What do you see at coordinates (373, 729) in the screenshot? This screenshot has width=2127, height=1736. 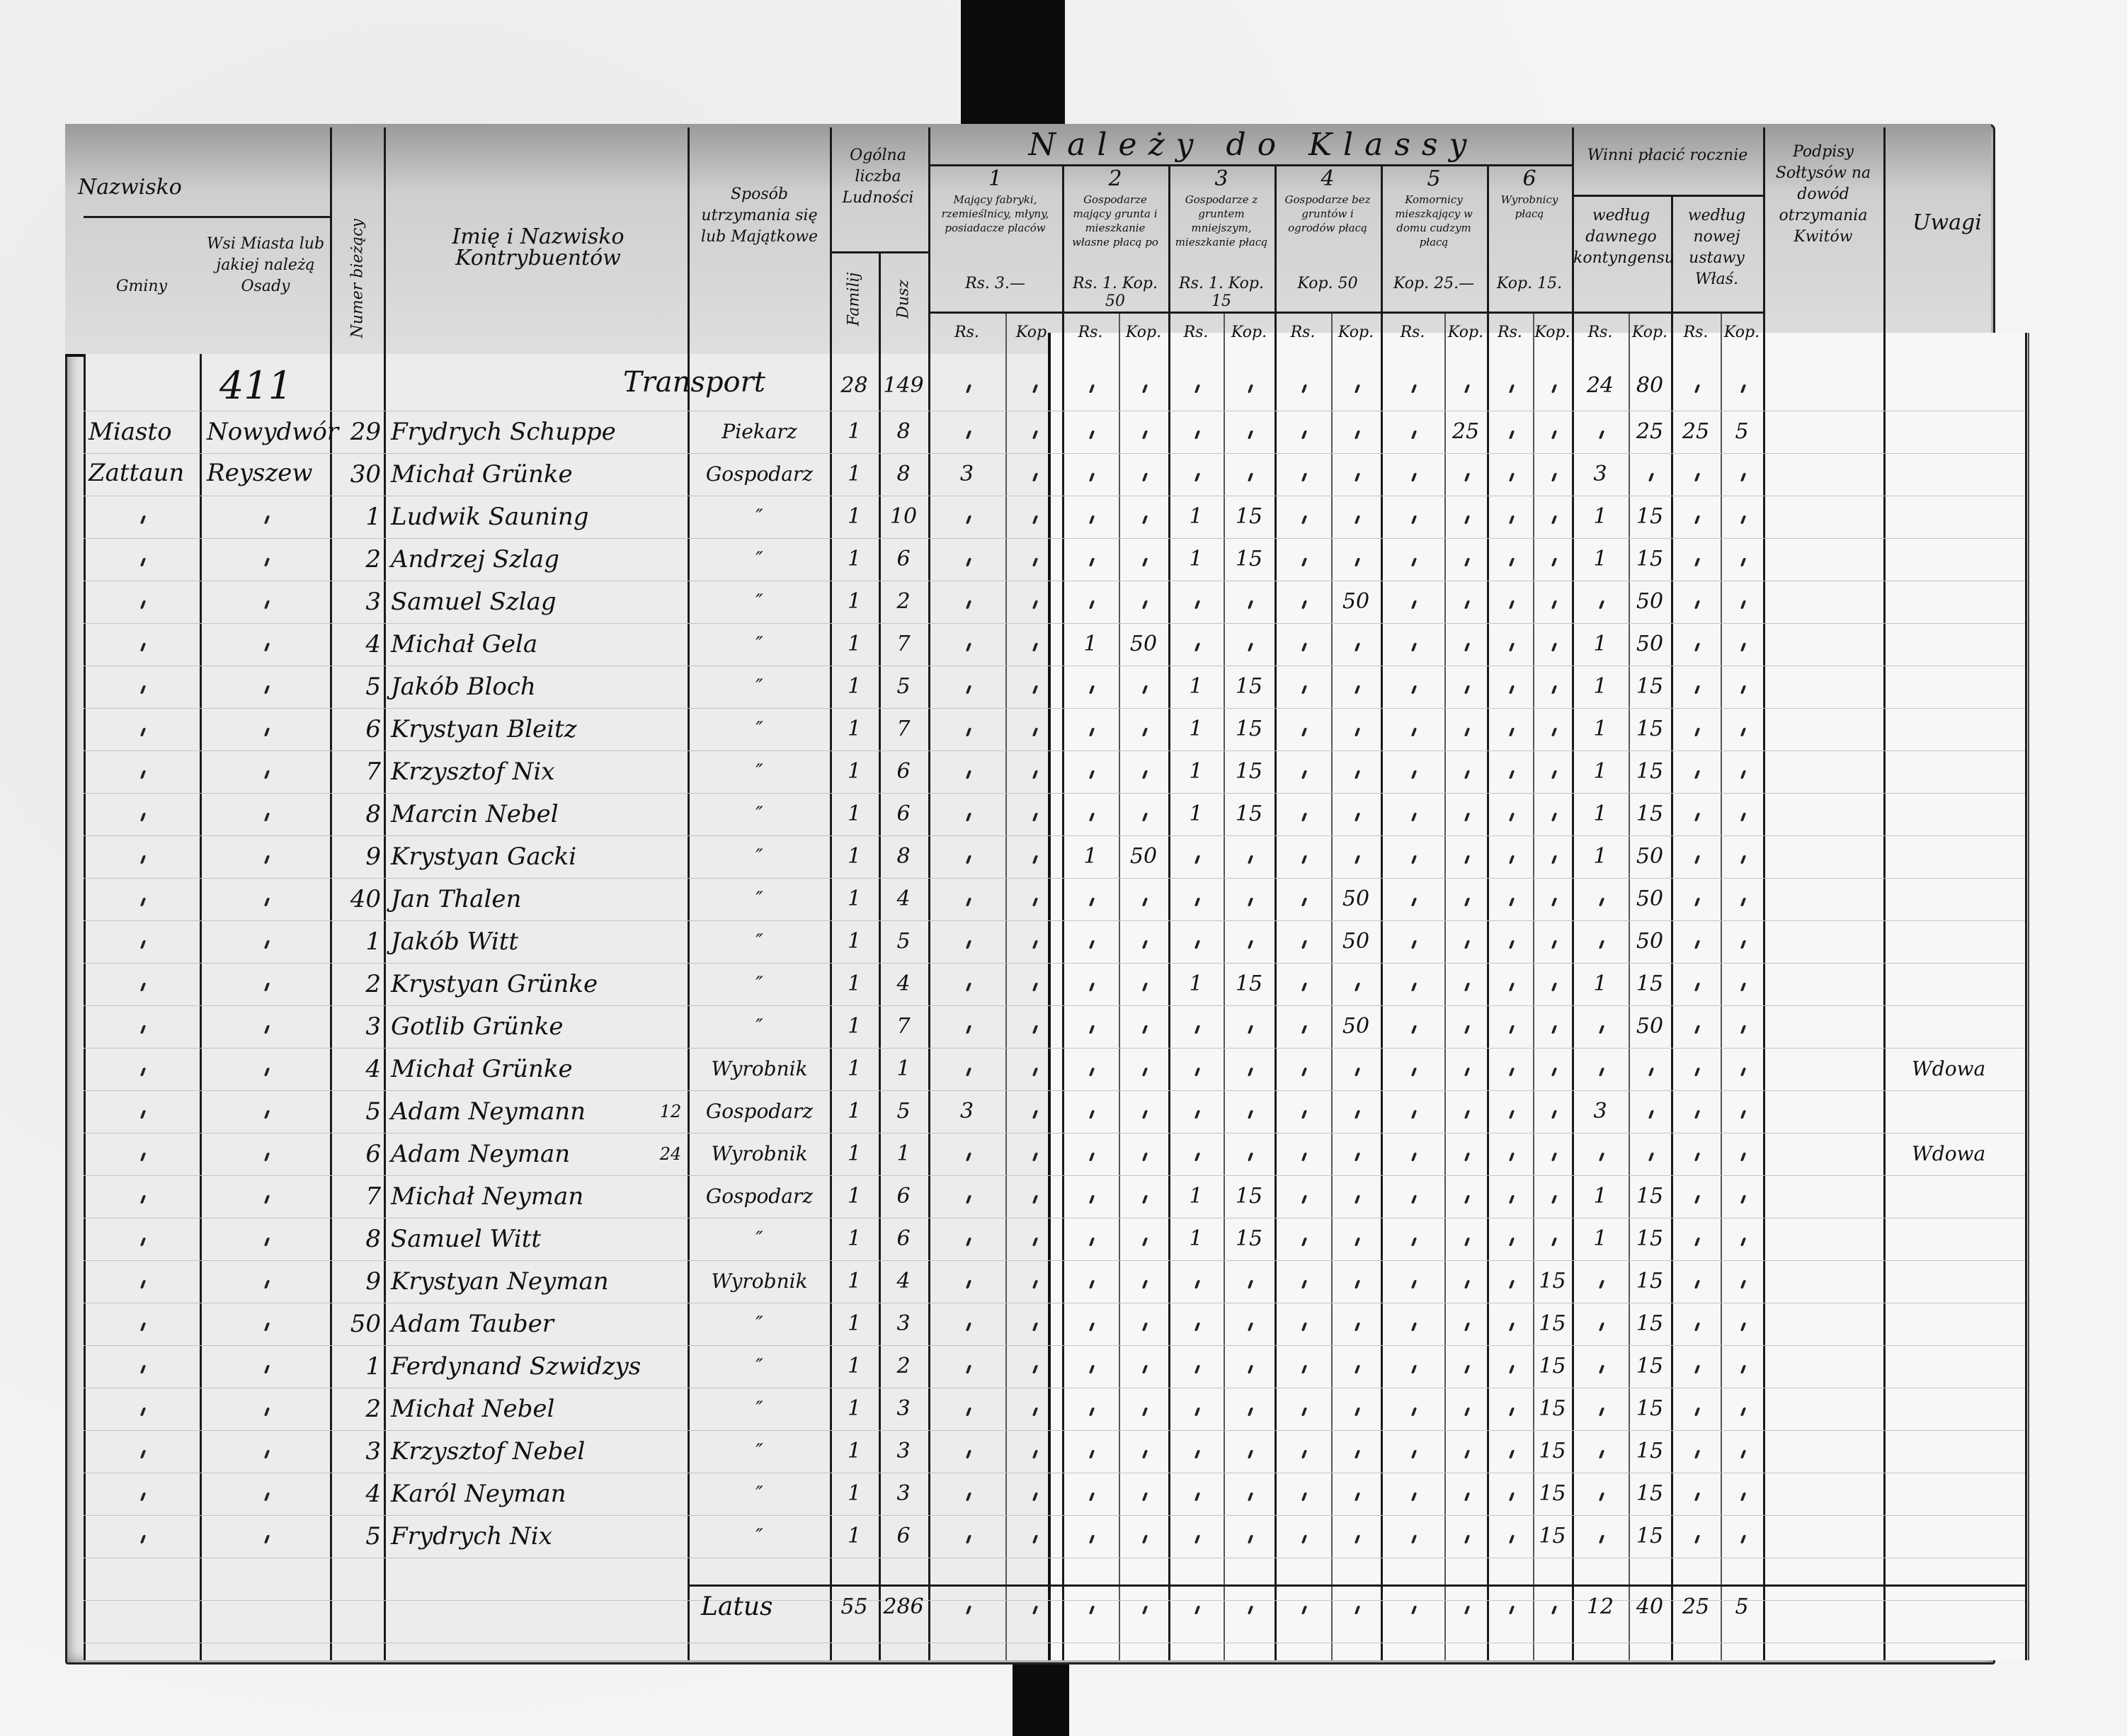 I see `row-number: 6` at bounding box center [373, 729].